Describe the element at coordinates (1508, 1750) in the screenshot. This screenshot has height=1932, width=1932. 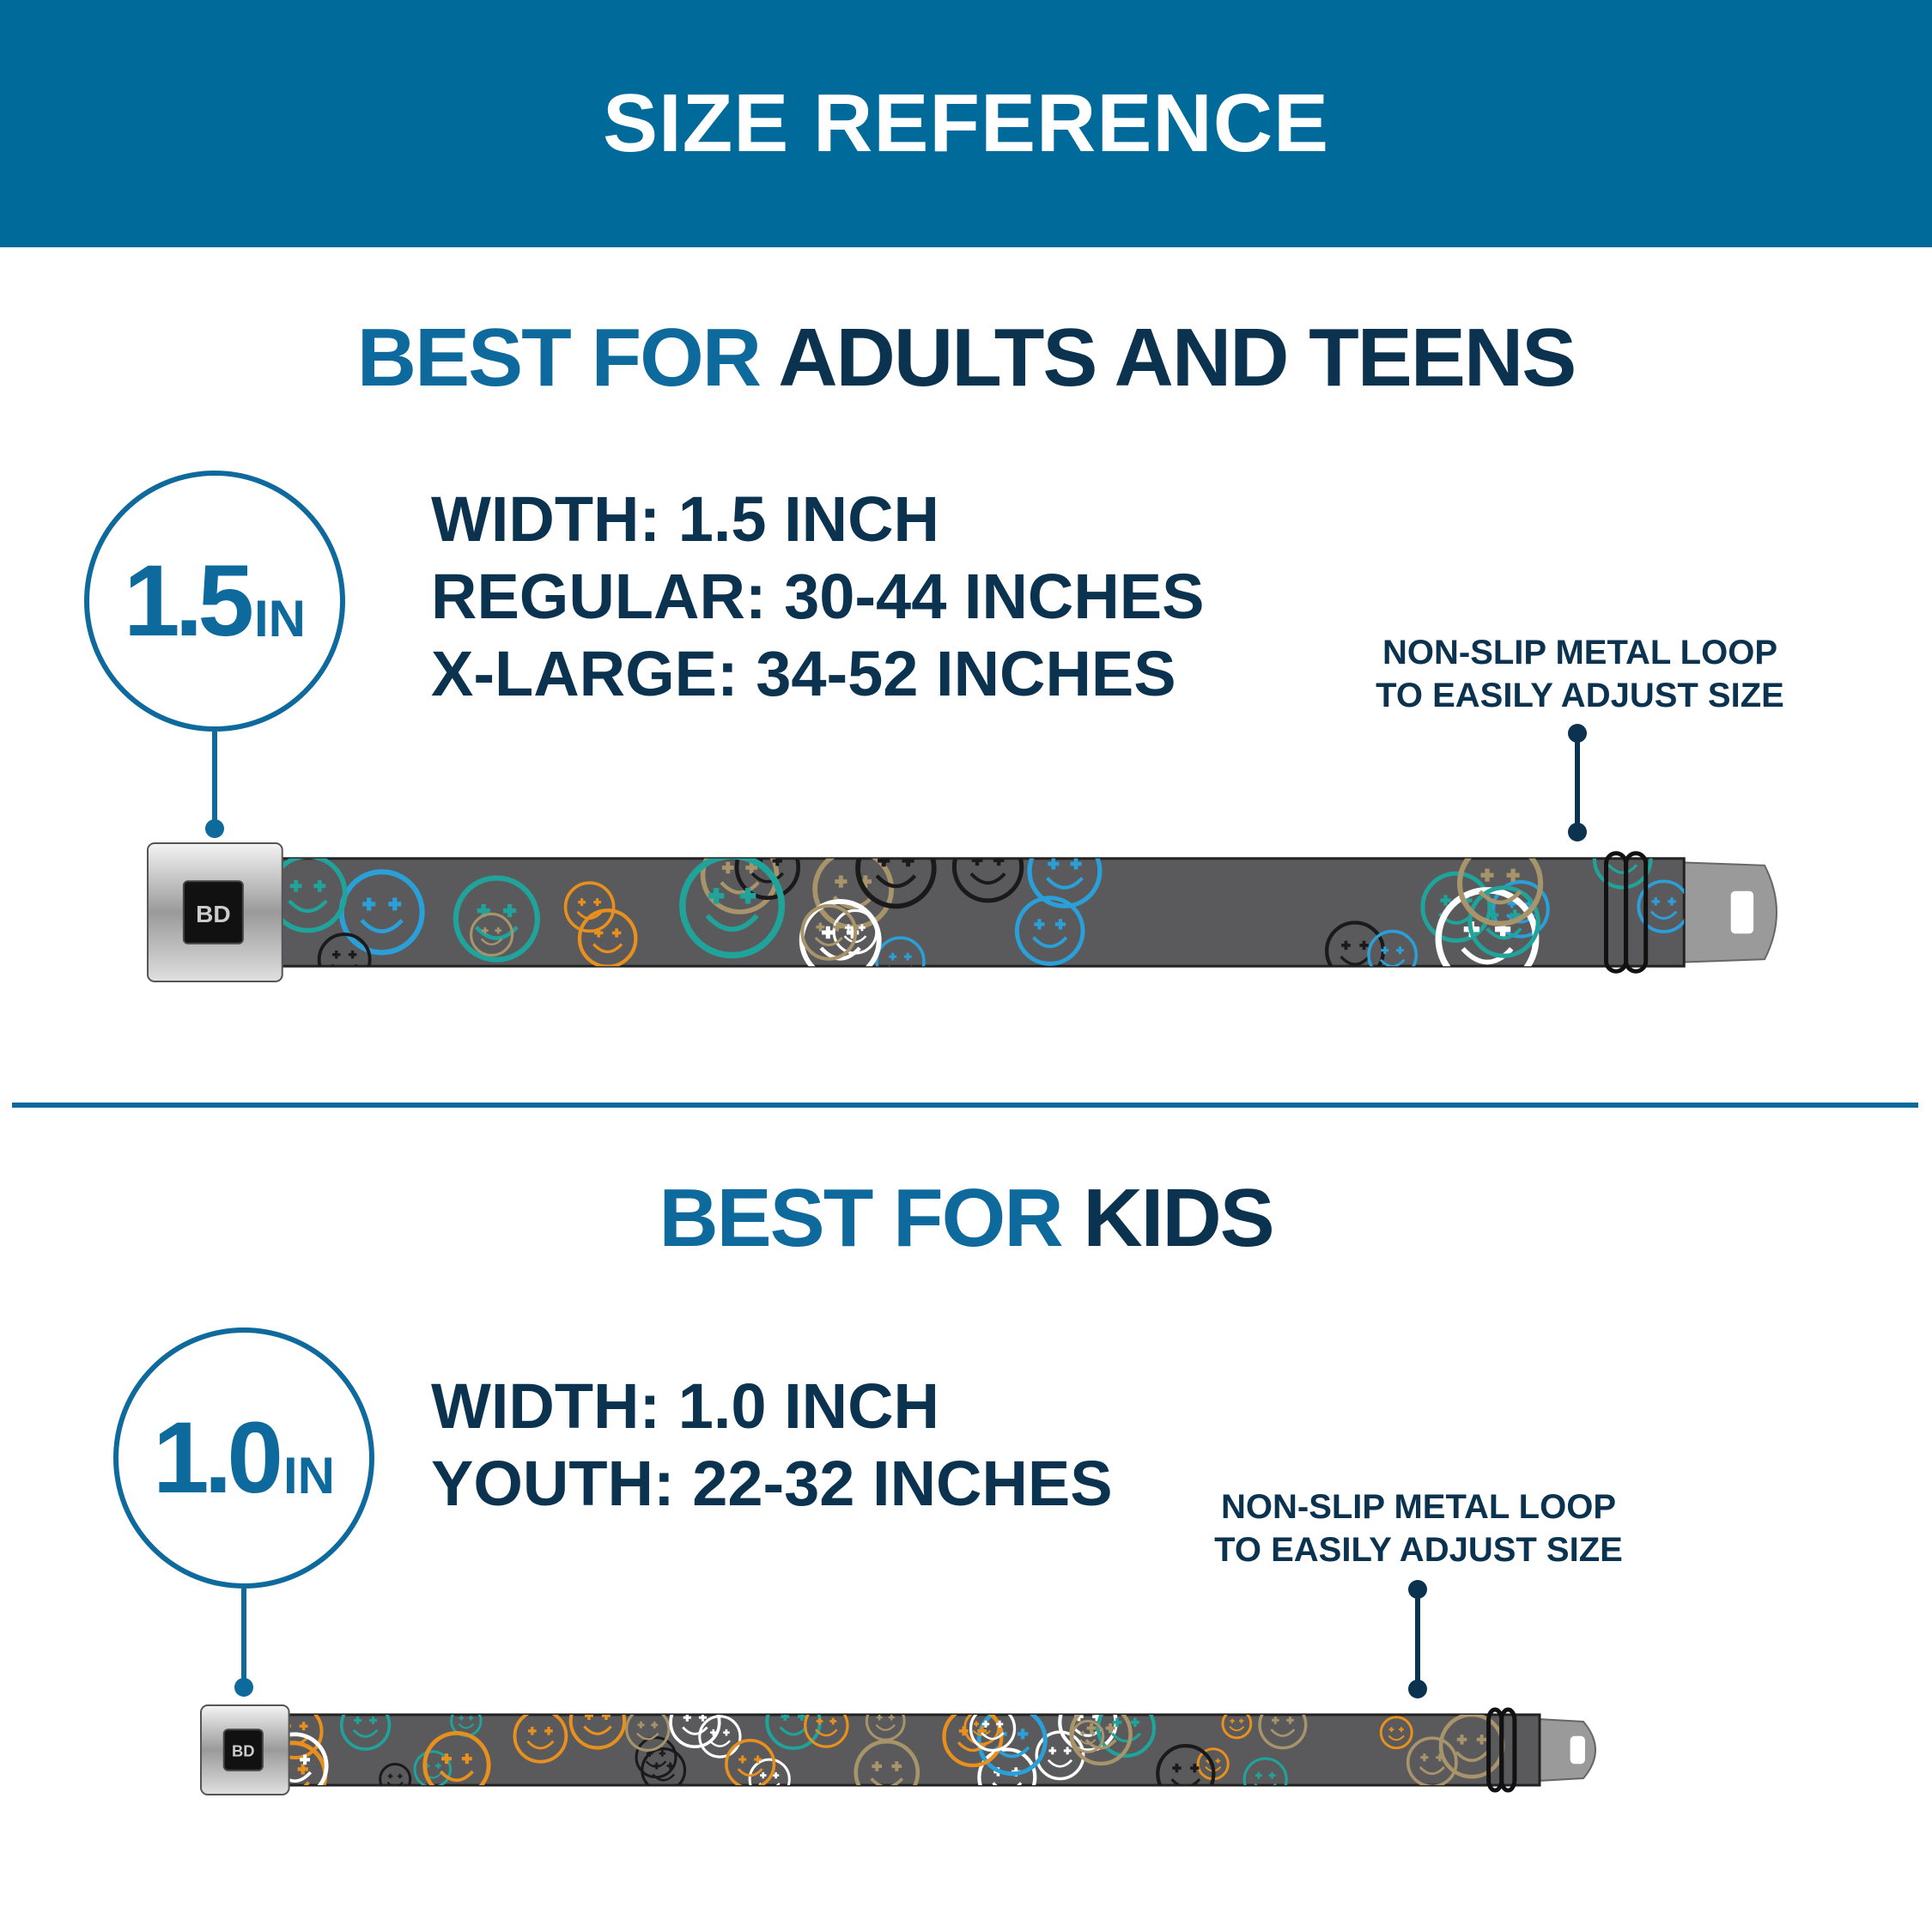
I see `metal-loop` at that location.